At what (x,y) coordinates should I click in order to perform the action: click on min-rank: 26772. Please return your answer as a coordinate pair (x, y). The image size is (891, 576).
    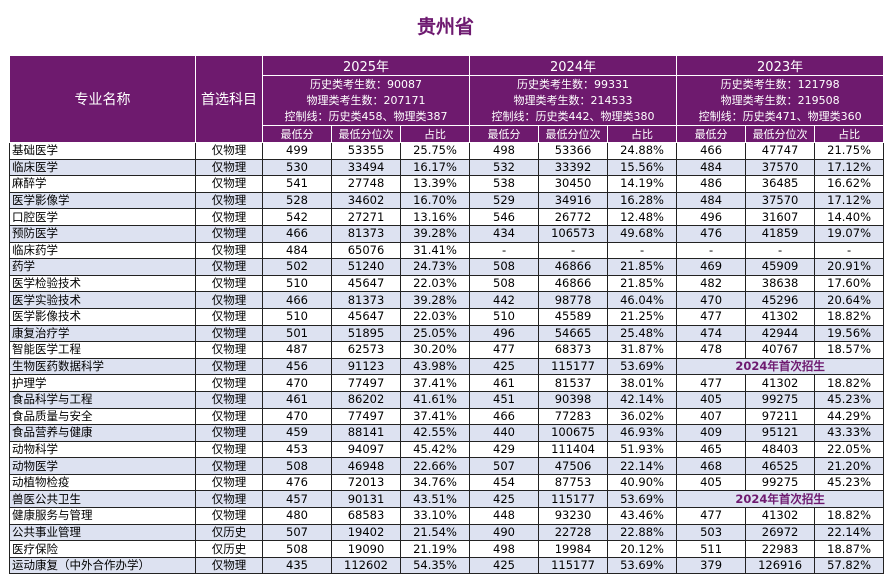
    Looking at the image, I should click on (573, 217).